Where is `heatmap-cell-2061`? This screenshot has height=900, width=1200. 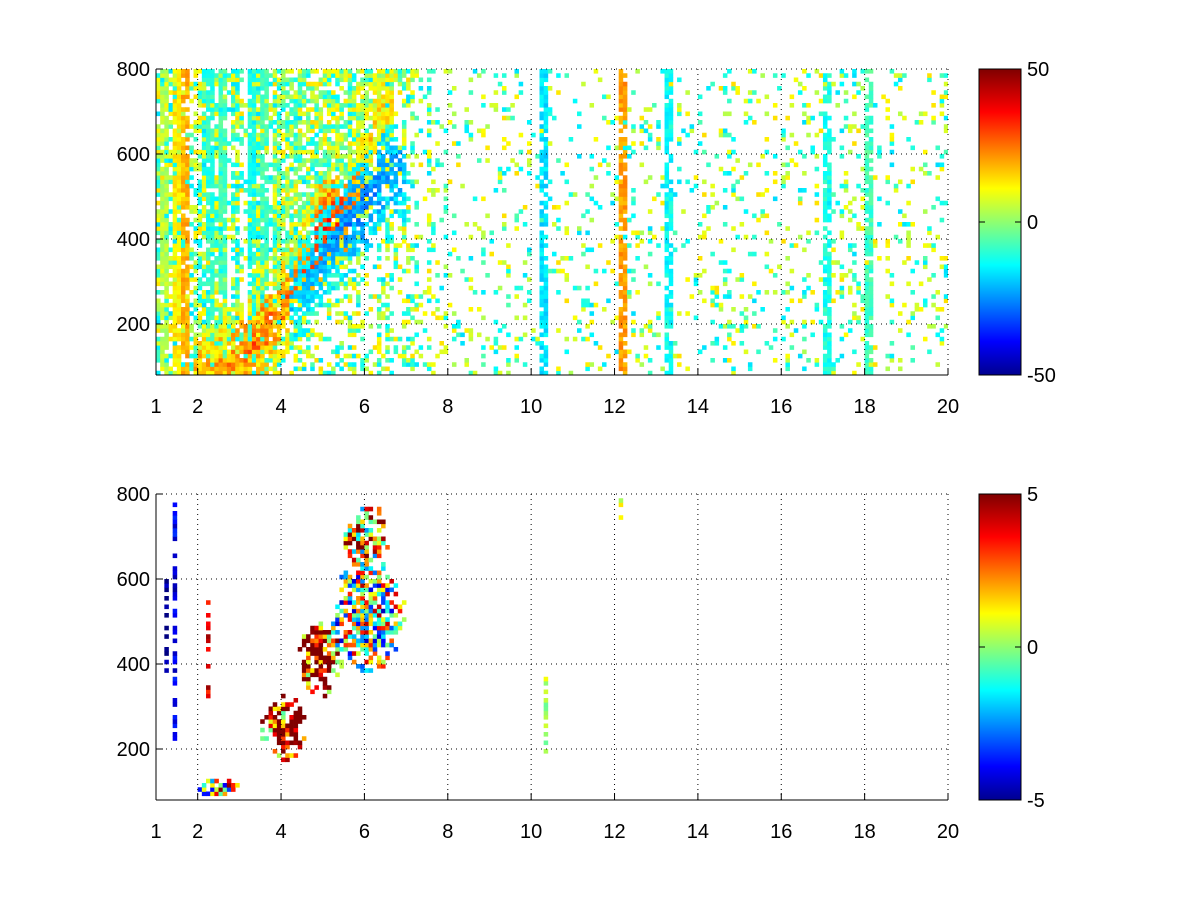 heatmap-cell-2061 is located at coordinates (308, 139).